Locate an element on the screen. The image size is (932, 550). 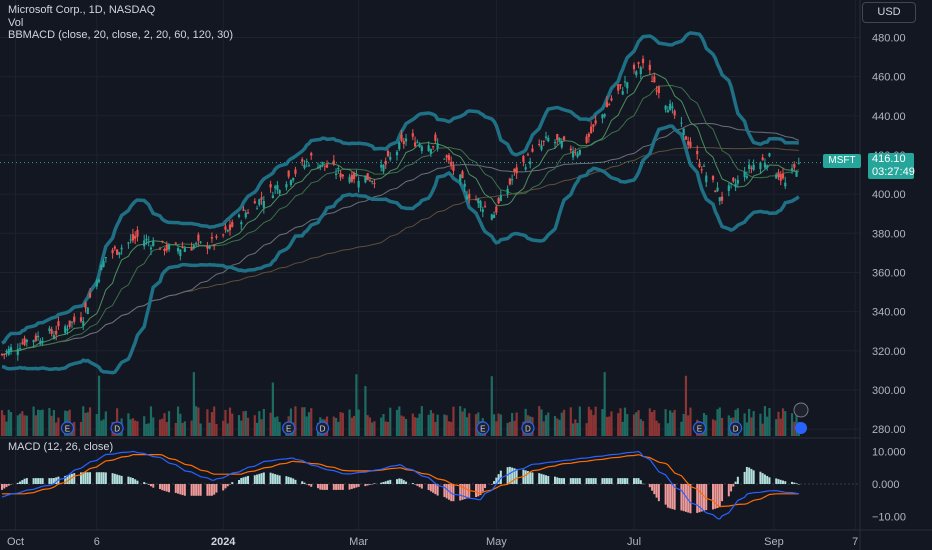
price-axis-label: 280.00 is located at coordinates (889, 430).